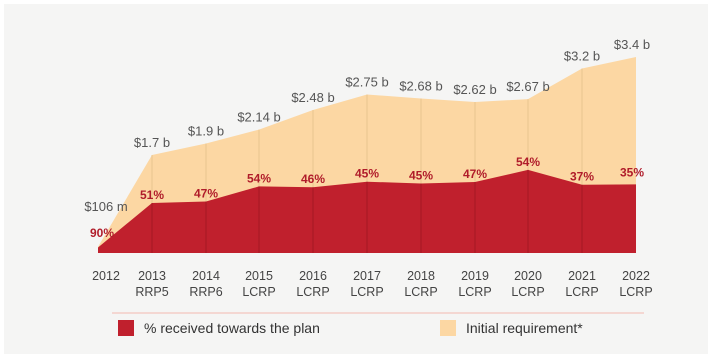 This screenshot has width=712, height=358. Describe the element at coordinates (313, 276) in the screenshot. I see `x-tick-label: 2016` at that location.